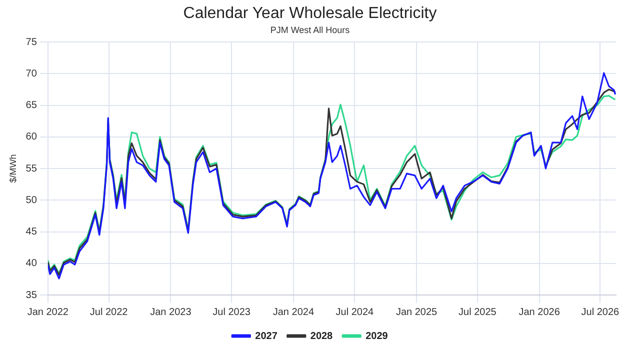 The image size is (624, 351). What do you see at coordinates (32, 74) in the screenshot?
I see `y-tick-label: 70` at bounding box center [32, 74].